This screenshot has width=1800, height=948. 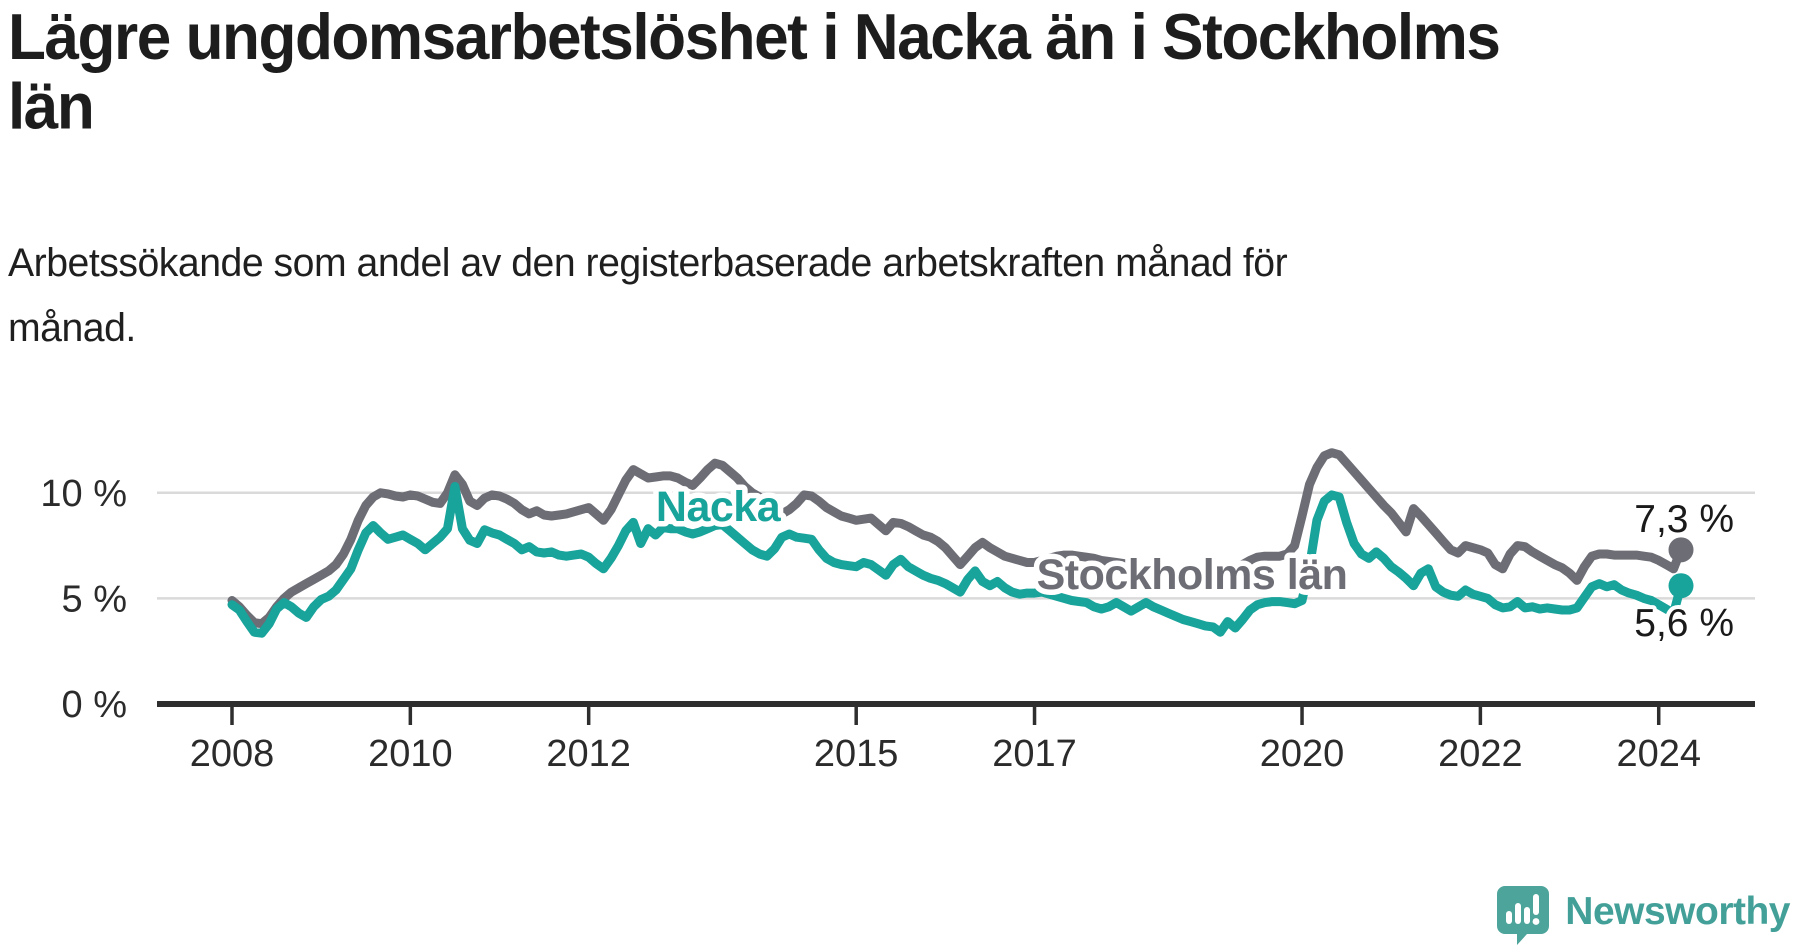 I want to click on x-tick-label-2012: 2012, so click(x=588, y=754).